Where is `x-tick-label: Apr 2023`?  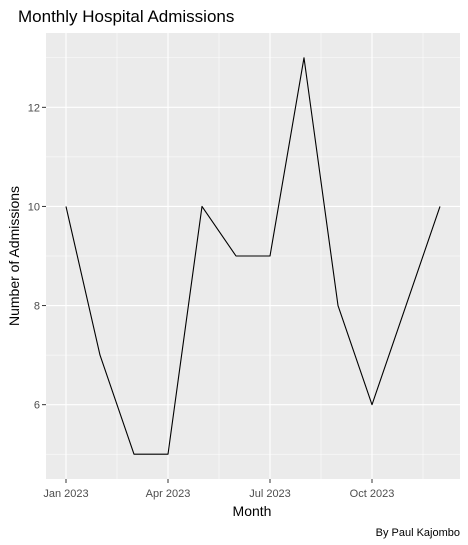
x-tick-label: Apr 2023 is located at coordinates (168, 494).